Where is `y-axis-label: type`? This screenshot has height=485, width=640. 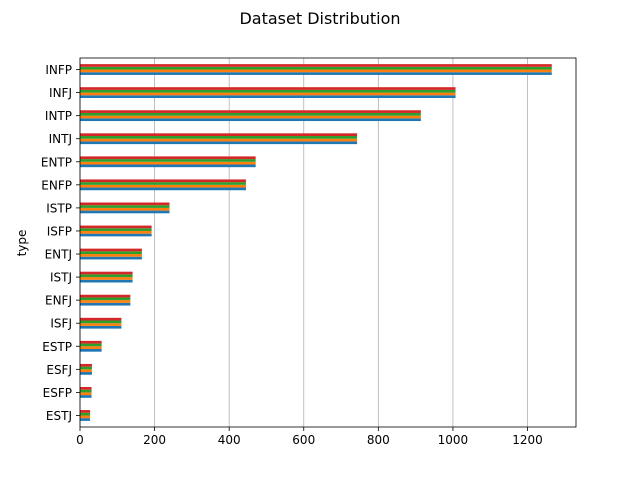
y-axis-label: type is located at coordinates (22, 243).